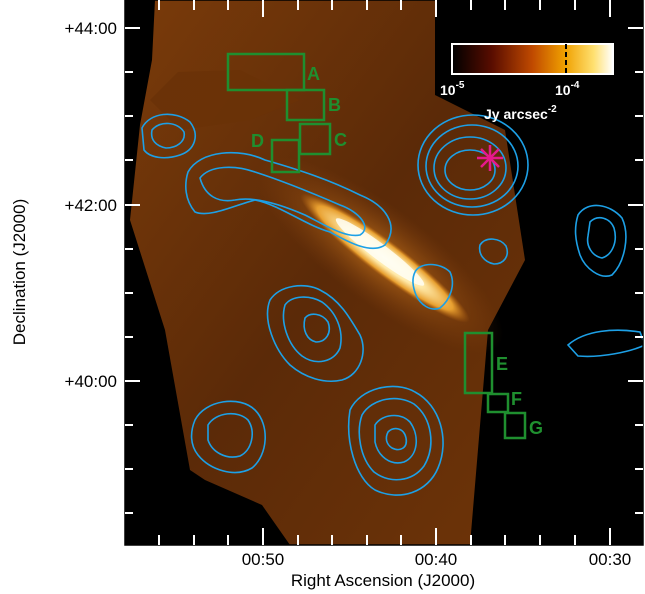  Describe the element at coordinates (520, 113) in the screenshot. I see `colorbar-unit: Jy arcsec-2` at that location.